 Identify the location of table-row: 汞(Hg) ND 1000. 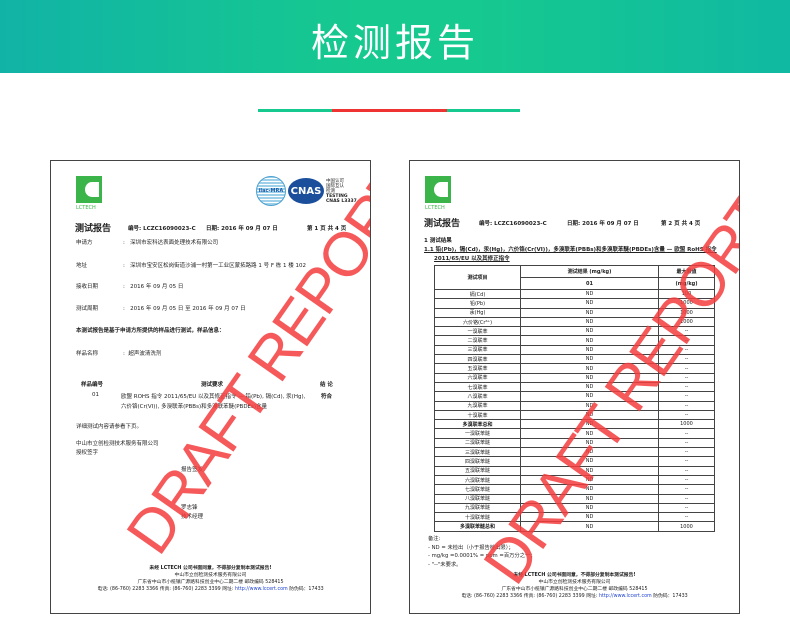
(574, 312).